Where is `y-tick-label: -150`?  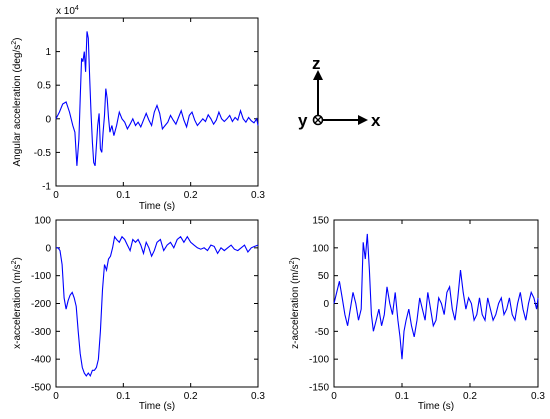 y-tick-label: -150 is located at coordinates (319, 388).